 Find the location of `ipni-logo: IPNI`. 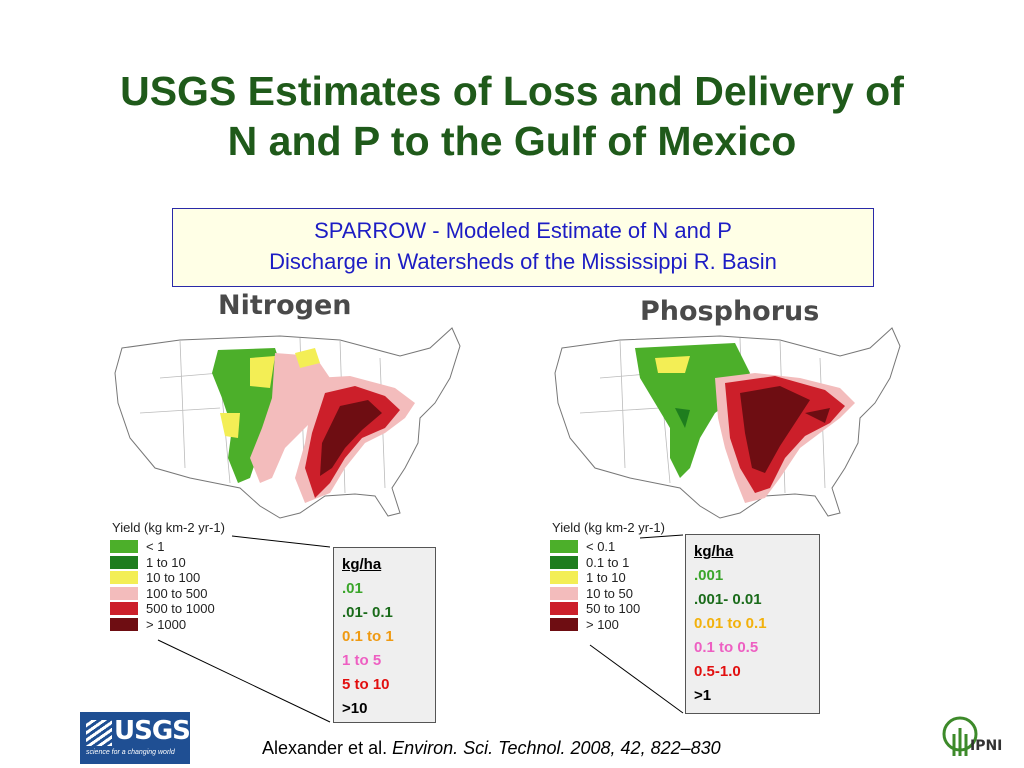

ipni-logo: IPNI is located at coordinates (978, 738).